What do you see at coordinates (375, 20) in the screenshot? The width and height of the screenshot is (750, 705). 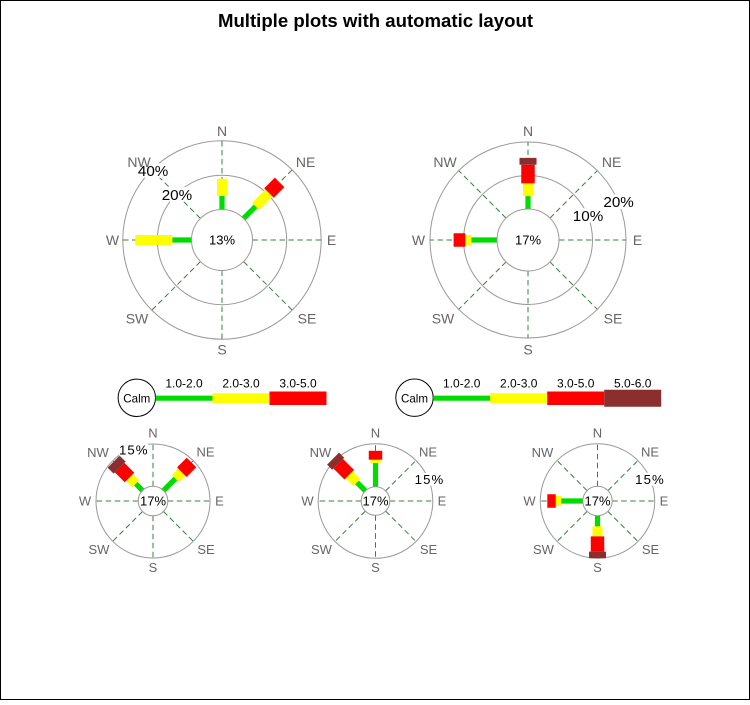 I see `svg-text:Multiple plots with automatic: Multiple plots with automatic layout` at bounding box center [375, 20].